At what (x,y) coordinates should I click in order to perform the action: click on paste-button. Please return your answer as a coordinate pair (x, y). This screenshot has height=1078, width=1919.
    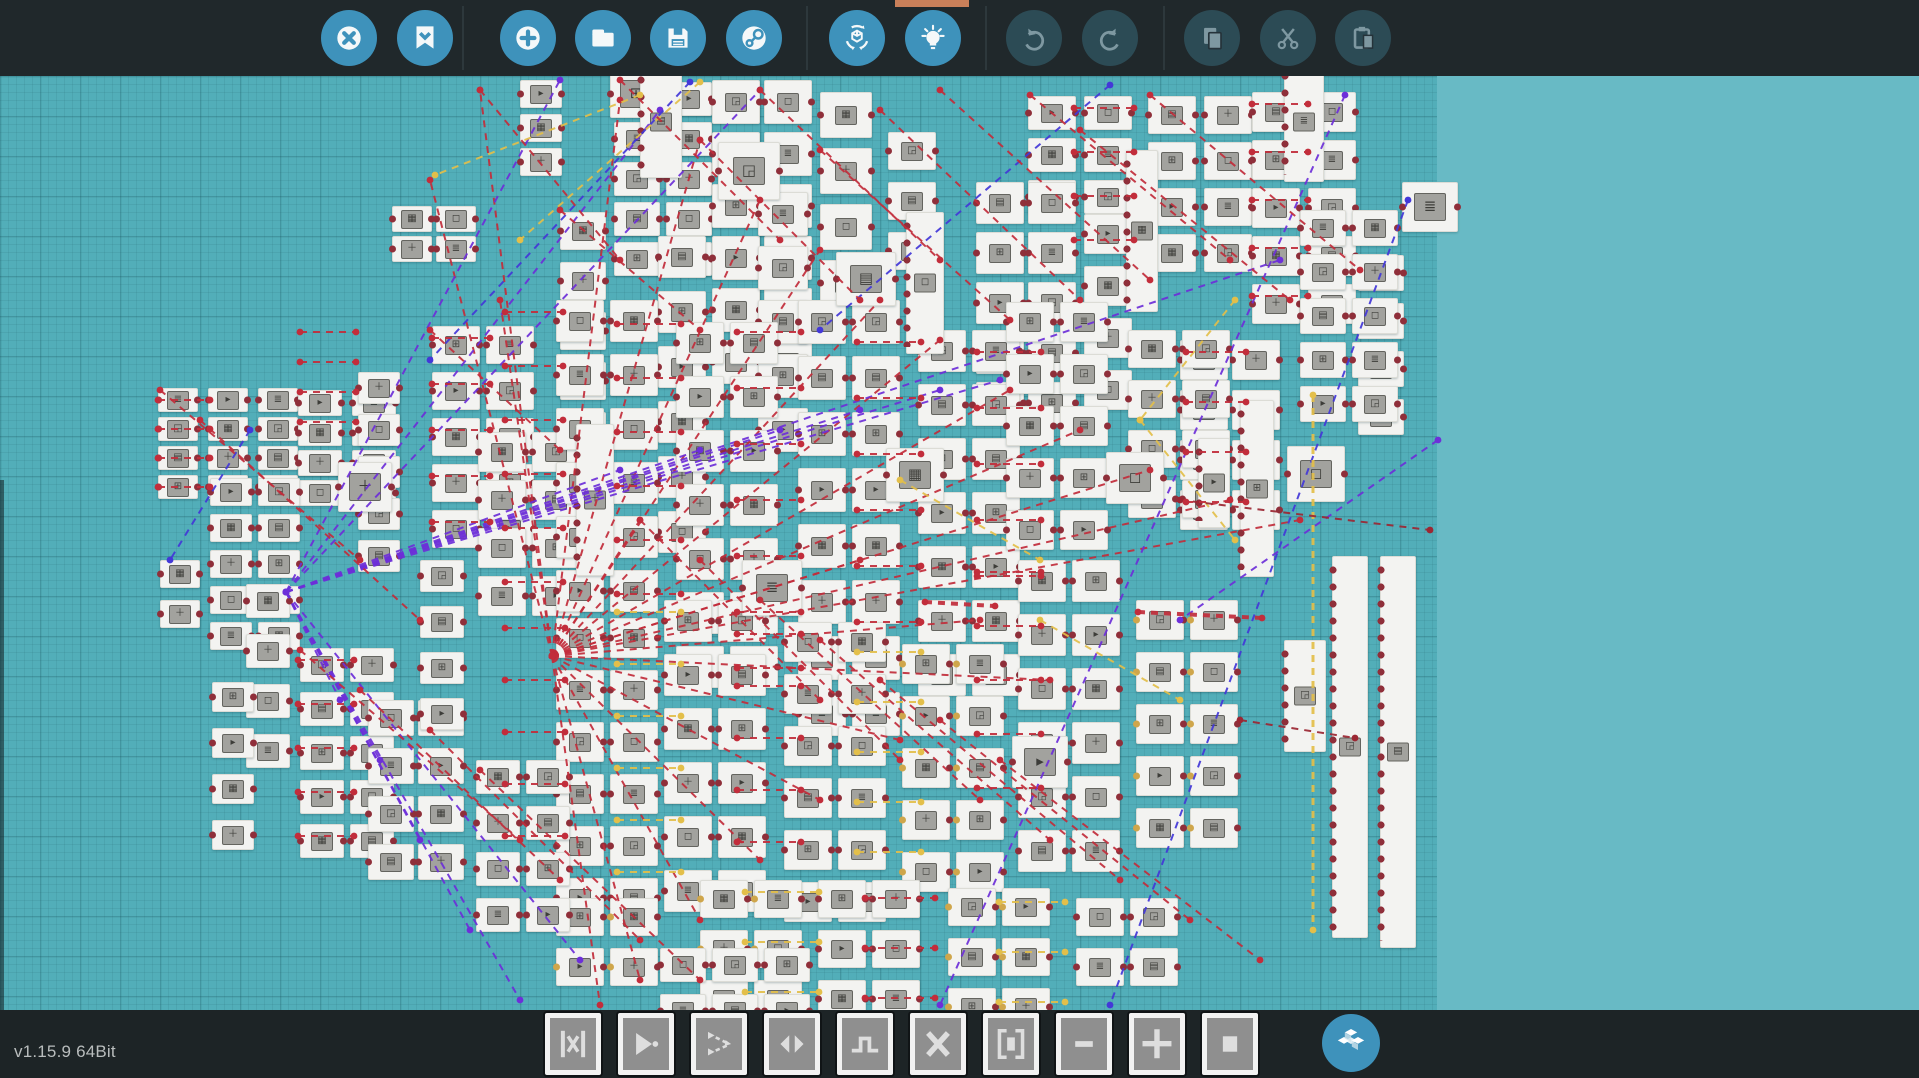
    Looking at the image, I should click on (1363, 38).